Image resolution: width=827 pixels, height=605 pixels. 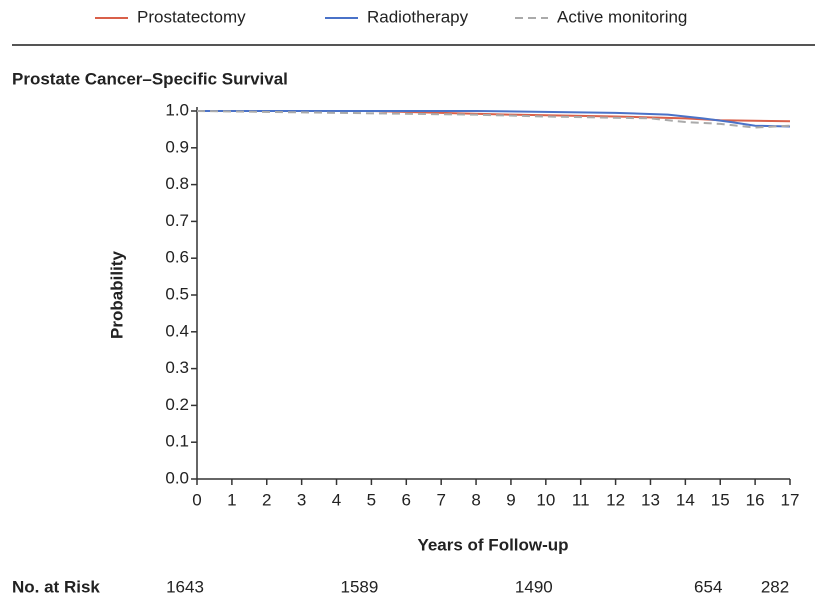 What do you see at coordinates (615, 499) in the screenshot?
I see `x-tick-label: 12` at bounding box center [615, 499].